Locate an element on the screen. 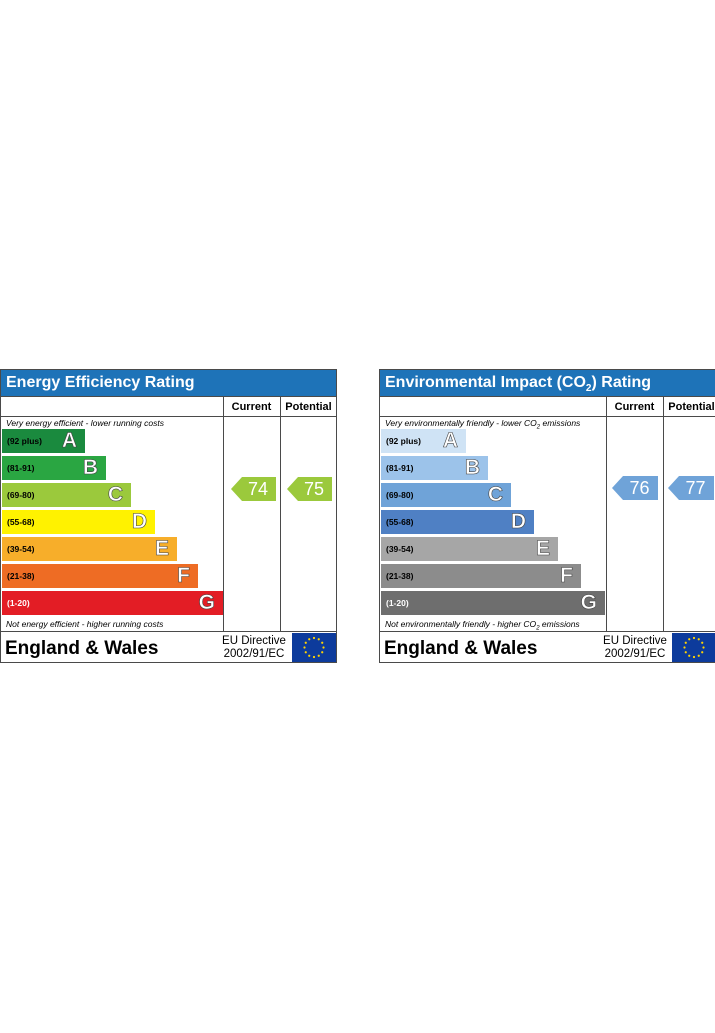 This screenshot has height=1033, width=715. potential-rating-arrow: 75 is located at coordinates (309, 489).